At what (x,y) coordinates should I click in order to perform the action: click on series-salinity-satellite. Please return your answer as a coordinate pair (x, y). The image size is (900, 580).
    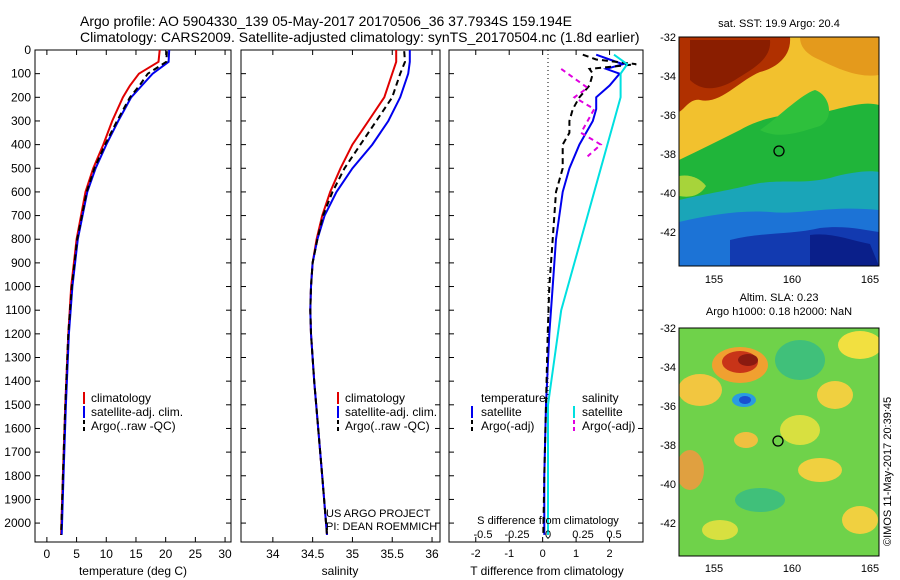
    Looking at the image, I should click on (588, 294).